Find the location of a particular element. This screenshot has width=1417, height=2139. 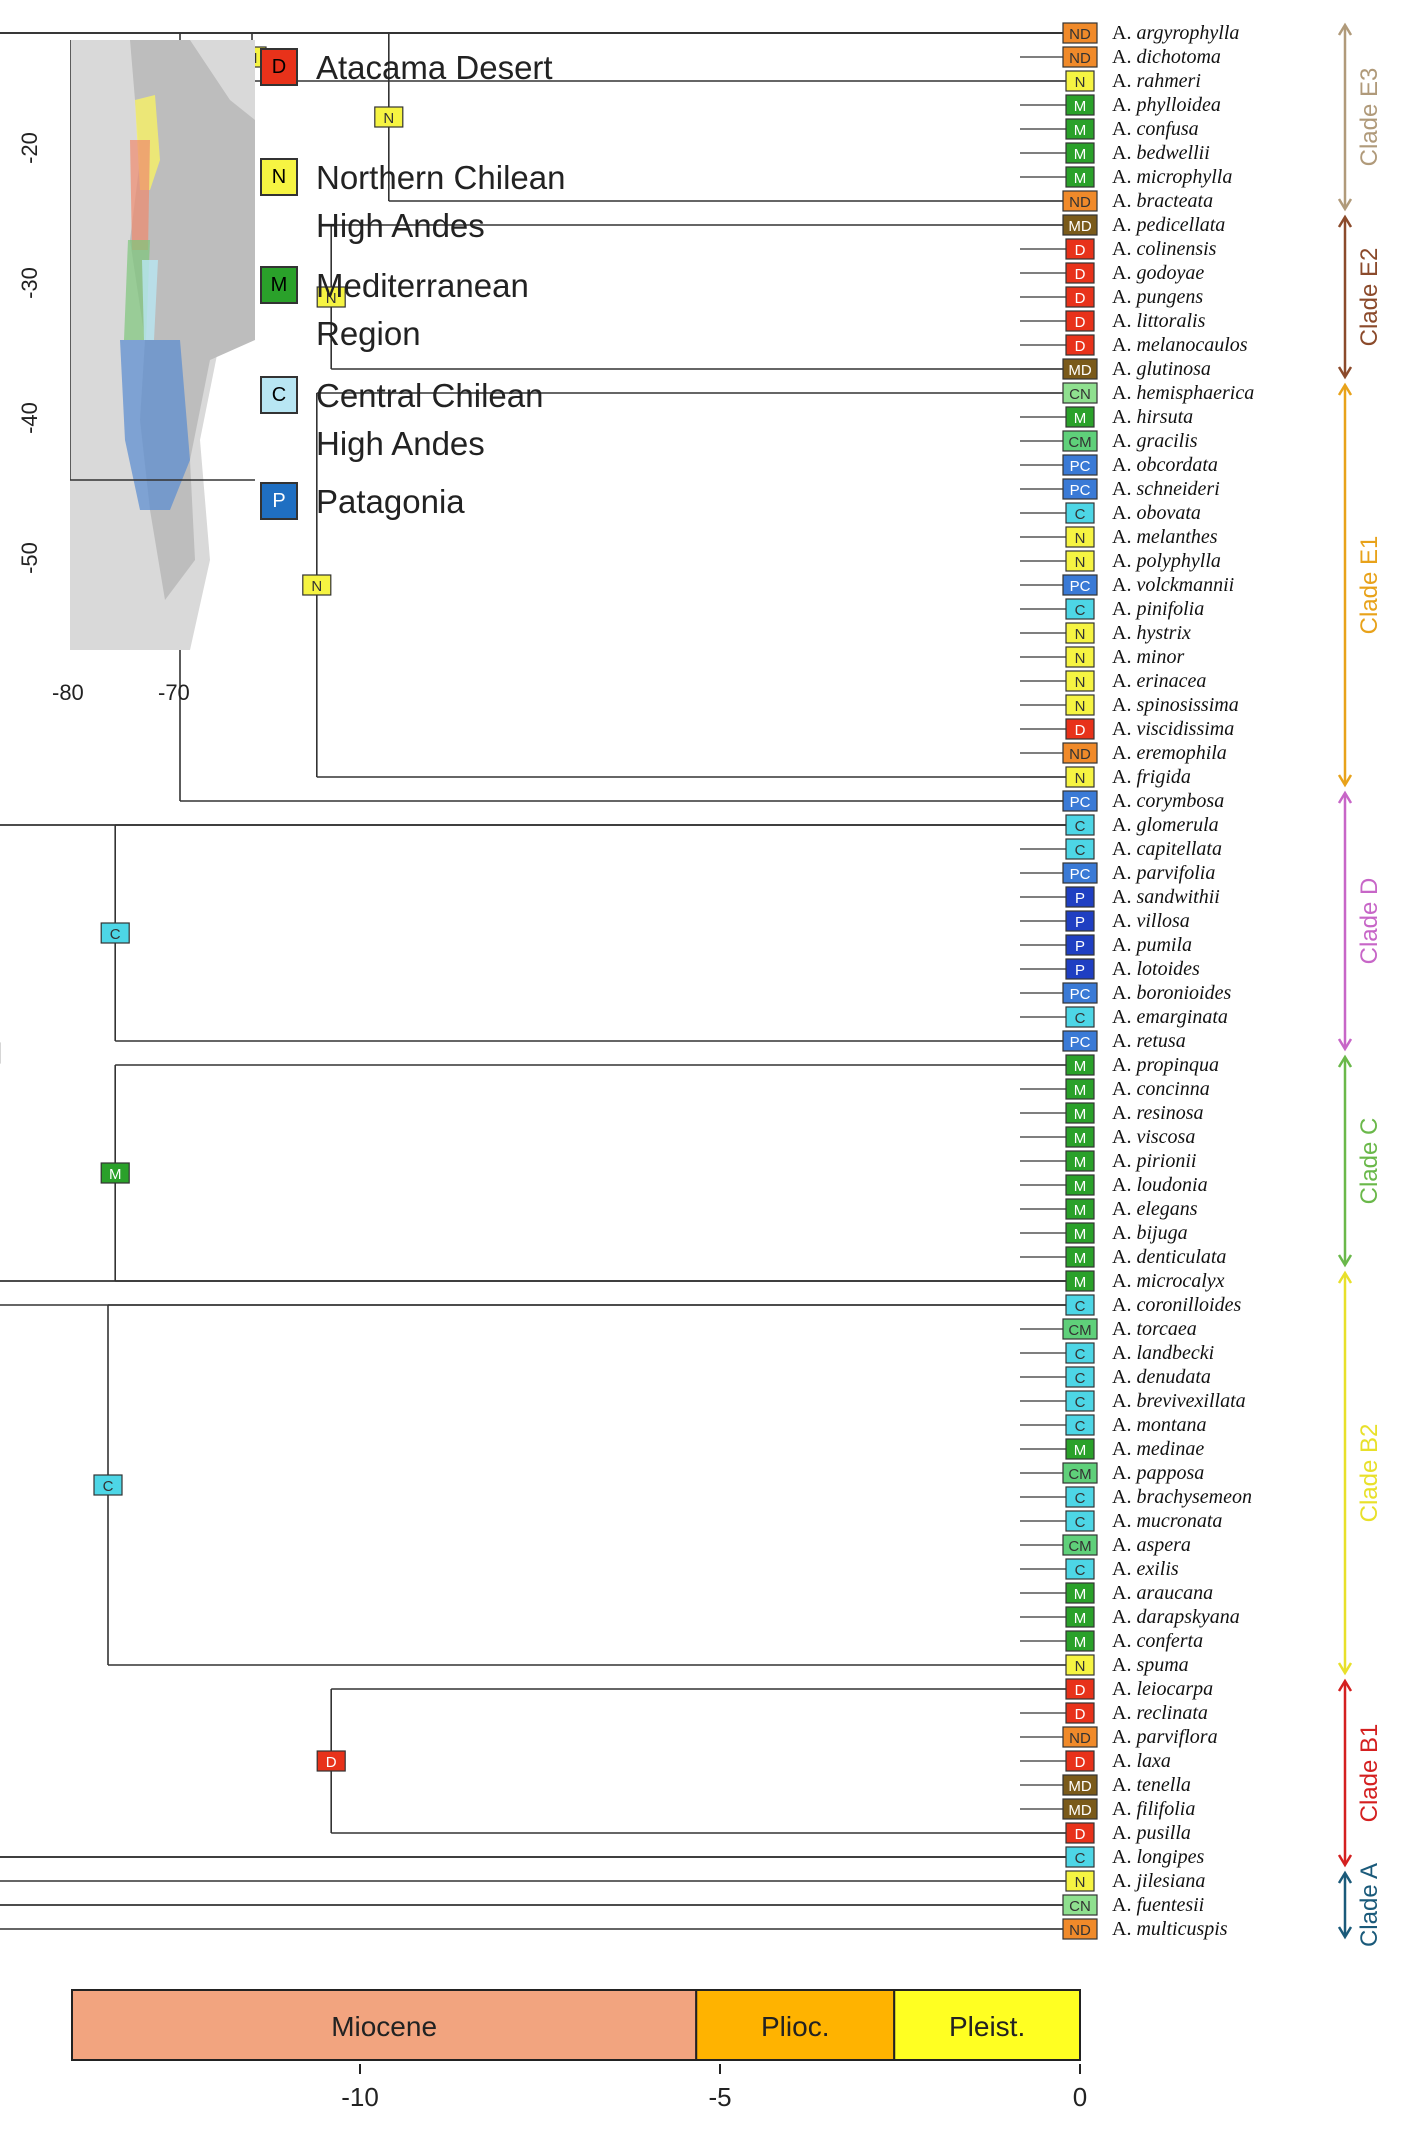

tip-label: A. littoralis is located at coordinates (1159, 321).